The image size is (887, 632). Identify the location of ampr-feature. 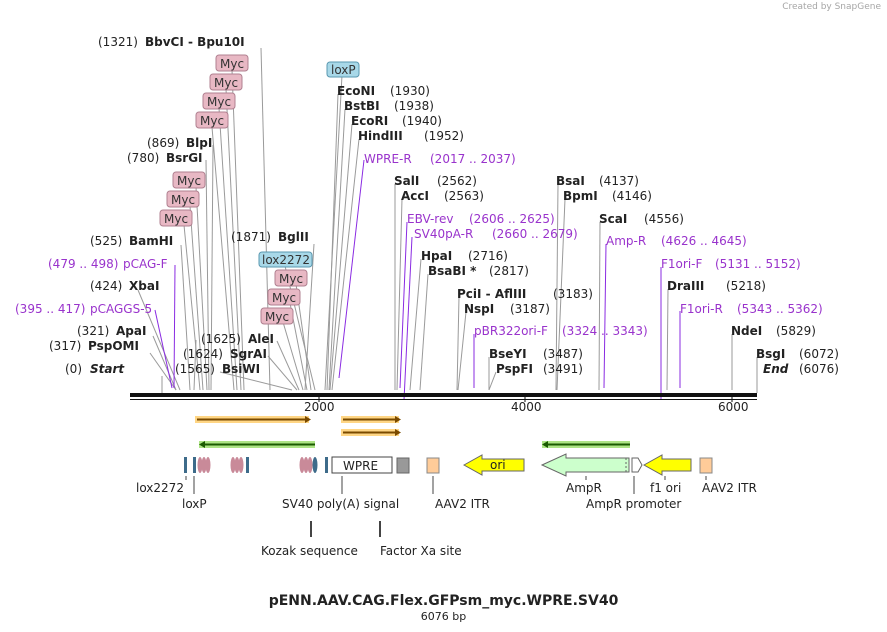
(585, 465).